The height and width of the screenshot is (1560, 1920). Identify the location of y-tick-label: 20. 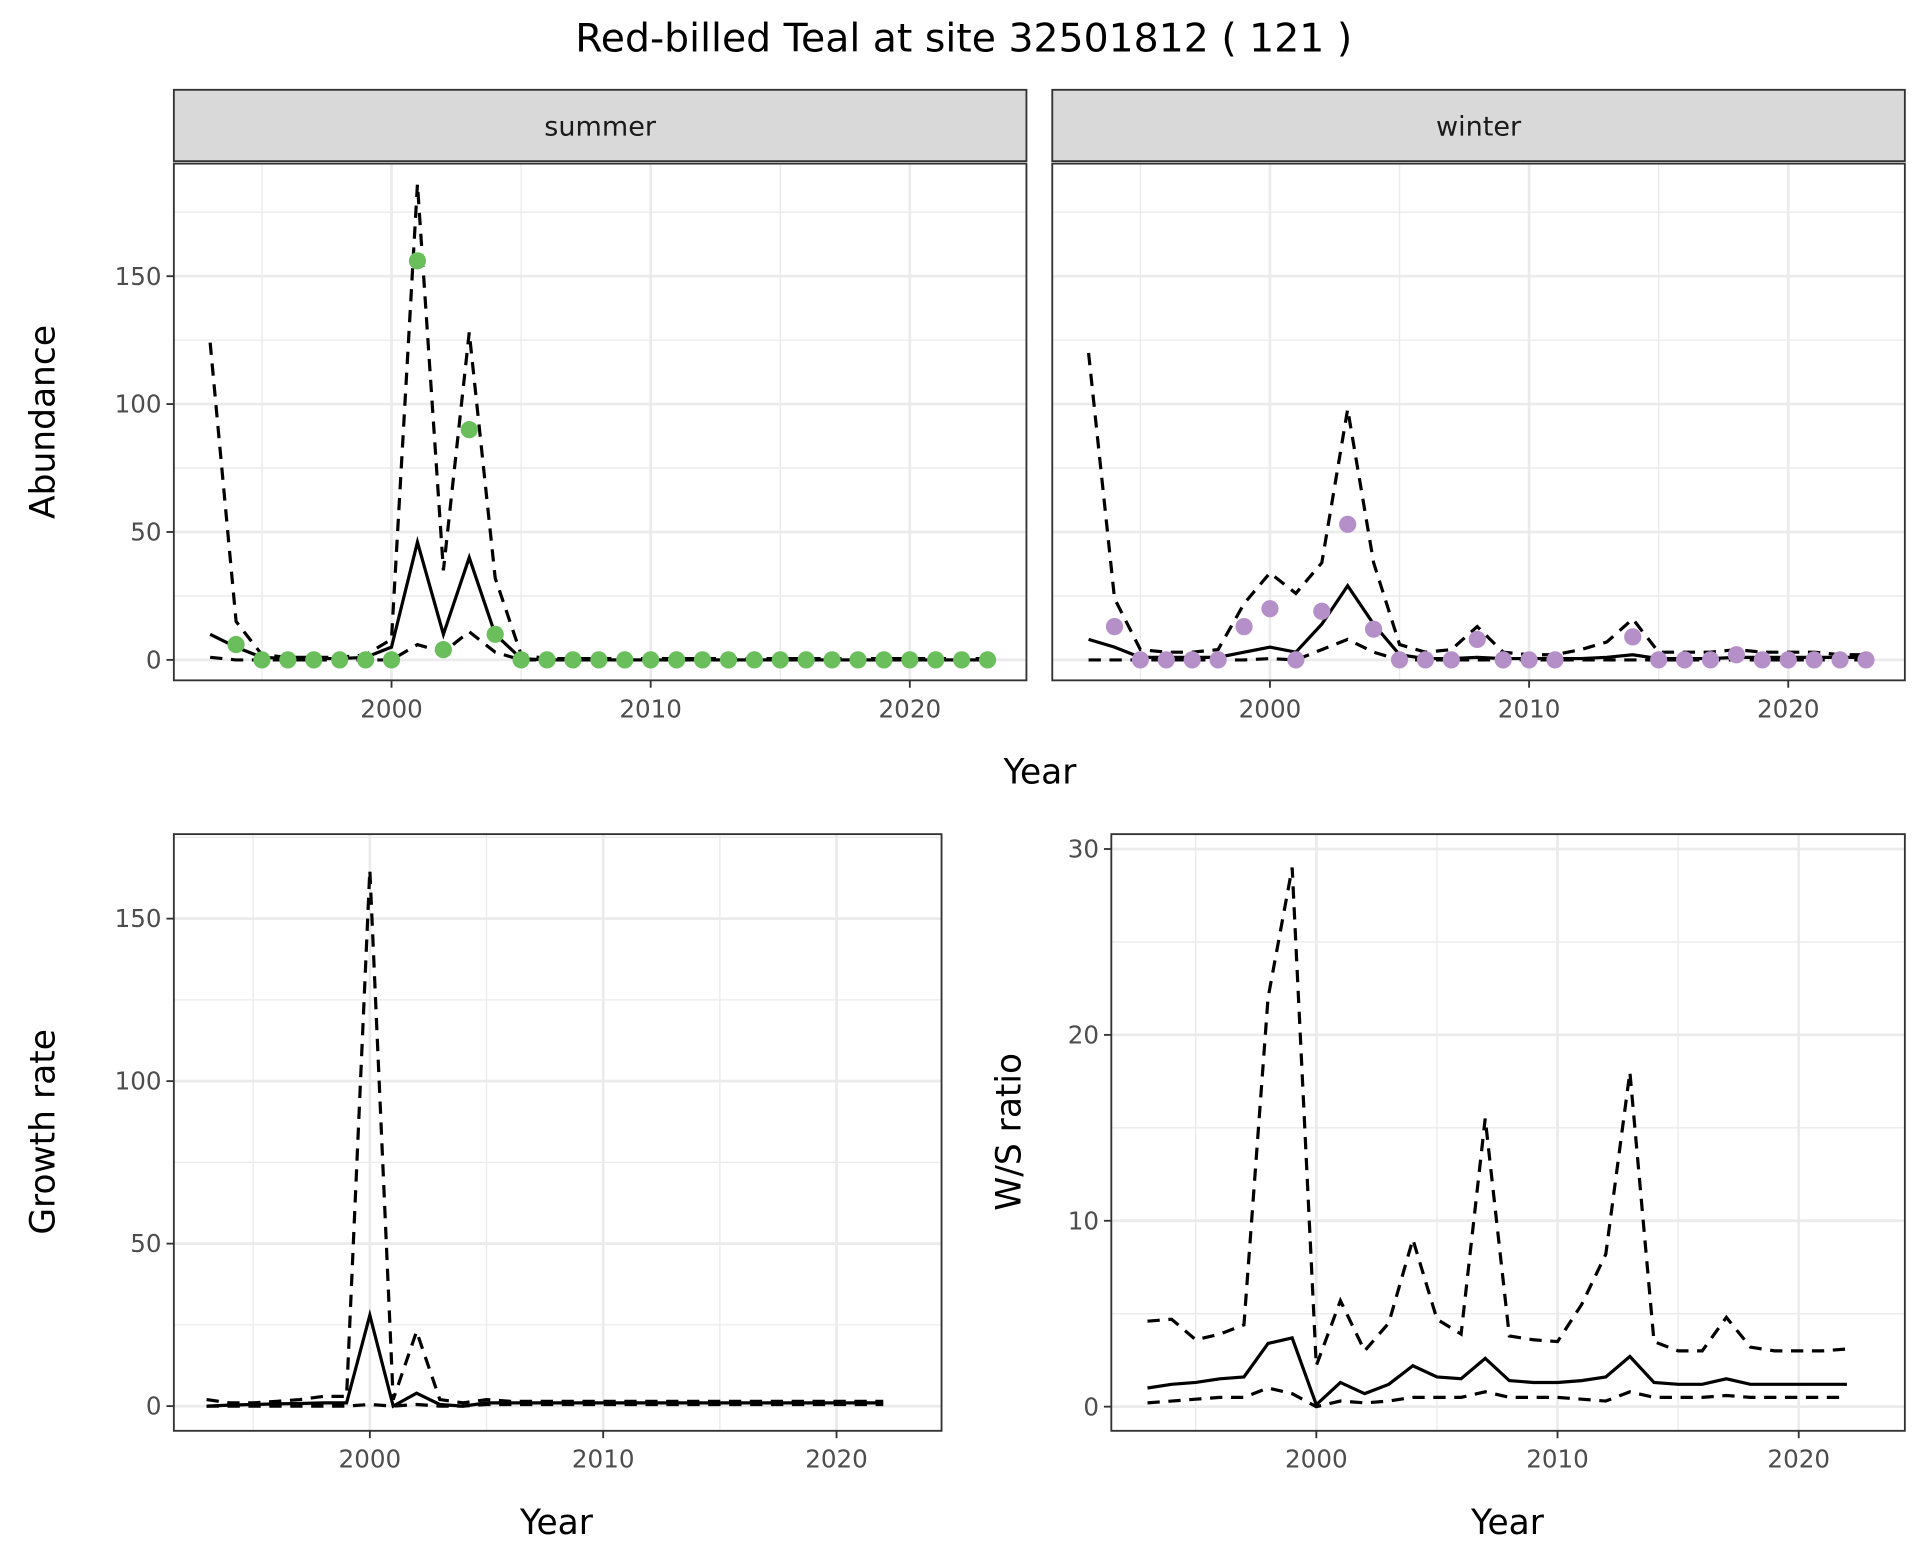
(1083, 1034).